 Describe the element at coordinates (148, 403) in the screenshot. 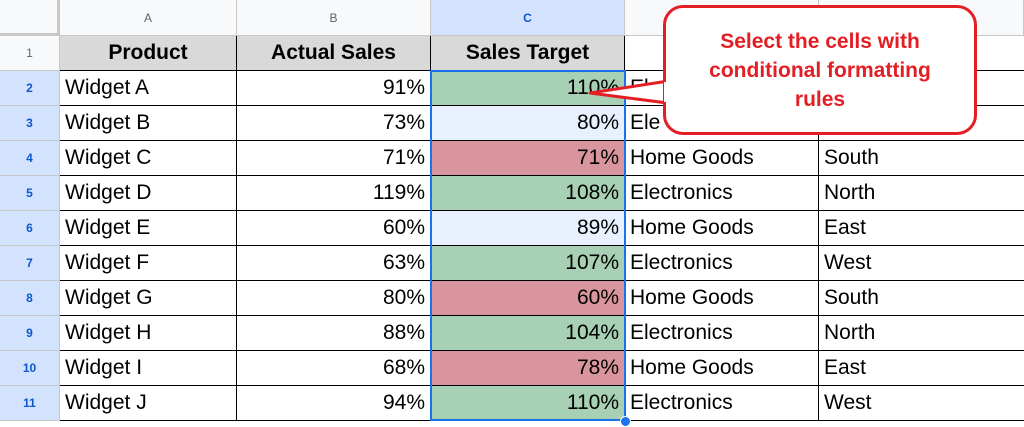

I see `cell-product: Widget J` at that location.